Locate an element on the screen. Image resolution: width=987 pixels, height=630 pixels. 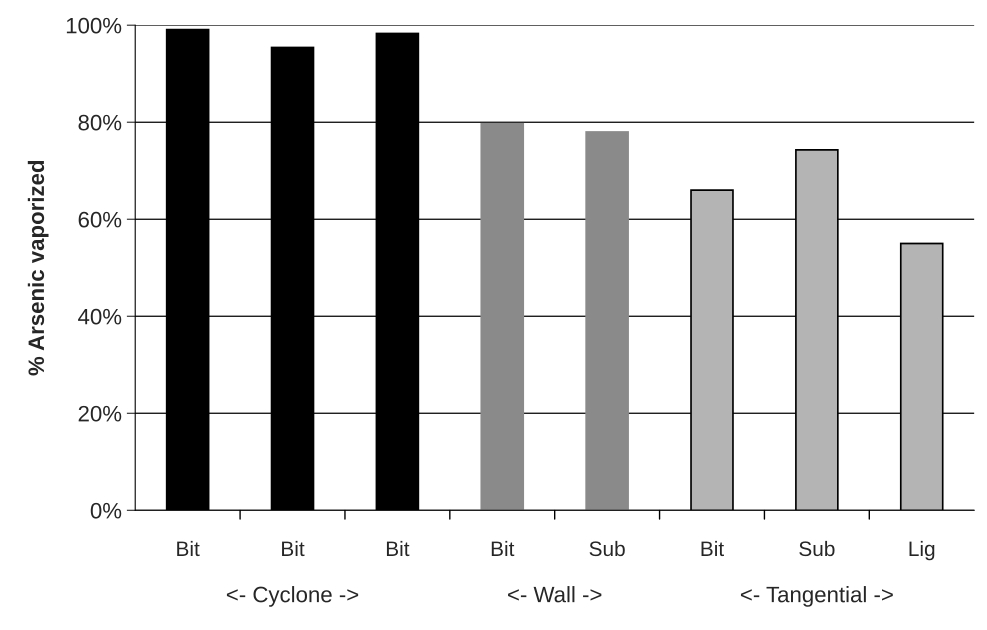
x-tick-label: Lig is located at coordinates (922, 550).